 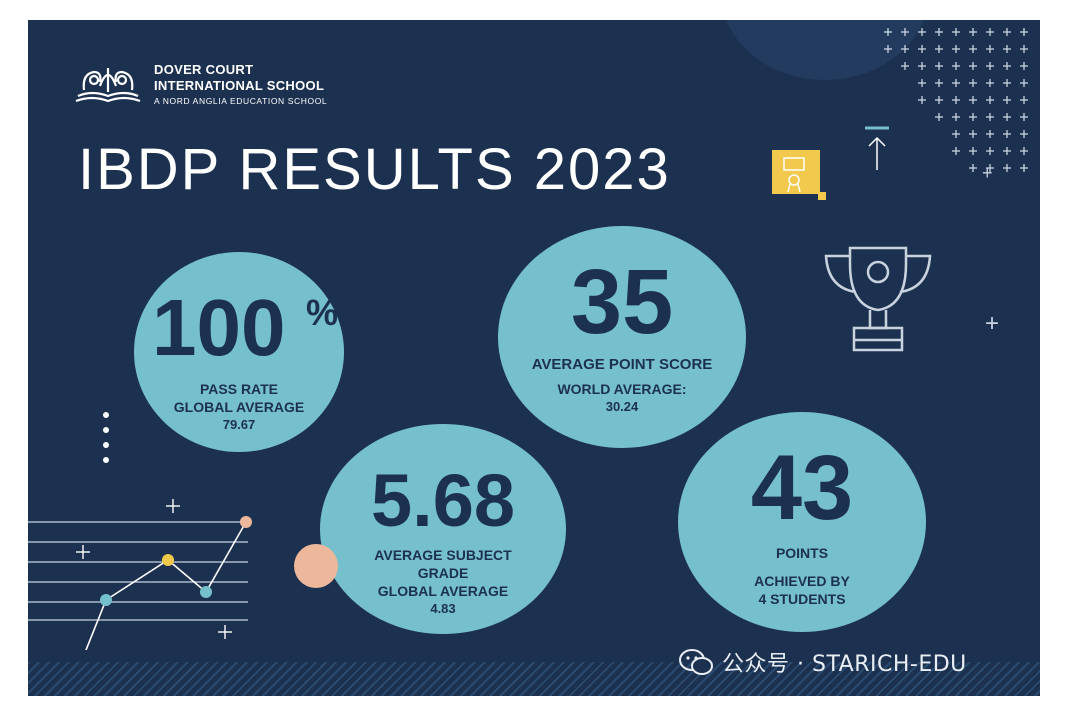 What do you see at coordinates (443, 608) in the screenshot?
I see `avg-subject-global-value: 4.83` at bounding box center [443, 608].